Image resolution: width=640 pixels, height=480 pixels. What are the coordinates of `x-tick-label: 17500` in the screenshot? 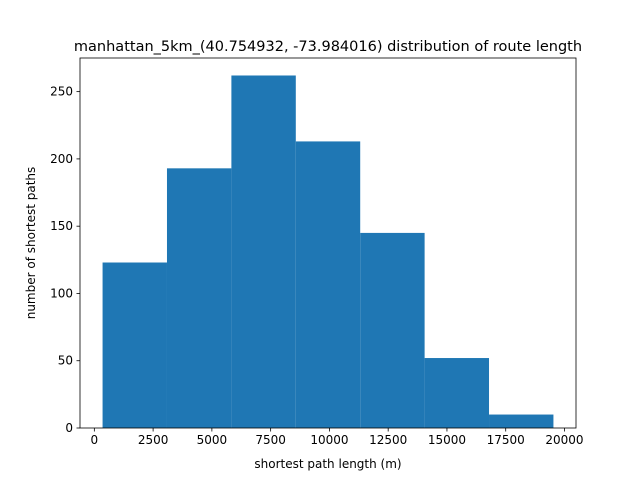 It's located at (506, 440).